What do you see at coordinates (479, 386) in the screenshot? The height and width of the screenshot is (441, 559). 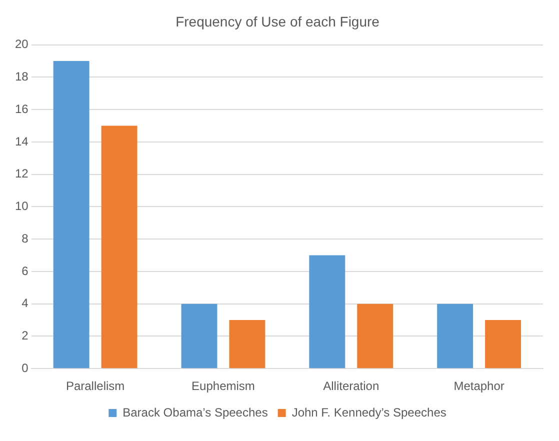 I see `x-tick-label: Metaphor` at bounding box center [479, 386].